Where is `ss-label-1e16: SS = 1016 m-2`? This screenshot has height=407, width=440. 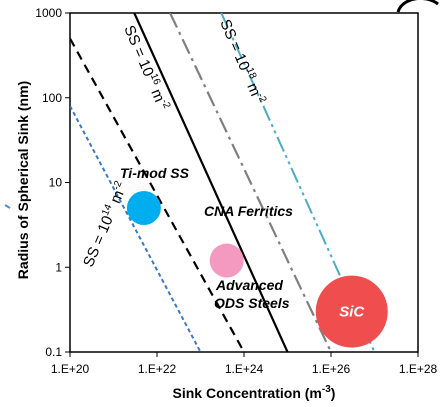 ss-label-1e16: SS = 1016 m-2 is located at coordinates (146, 68).